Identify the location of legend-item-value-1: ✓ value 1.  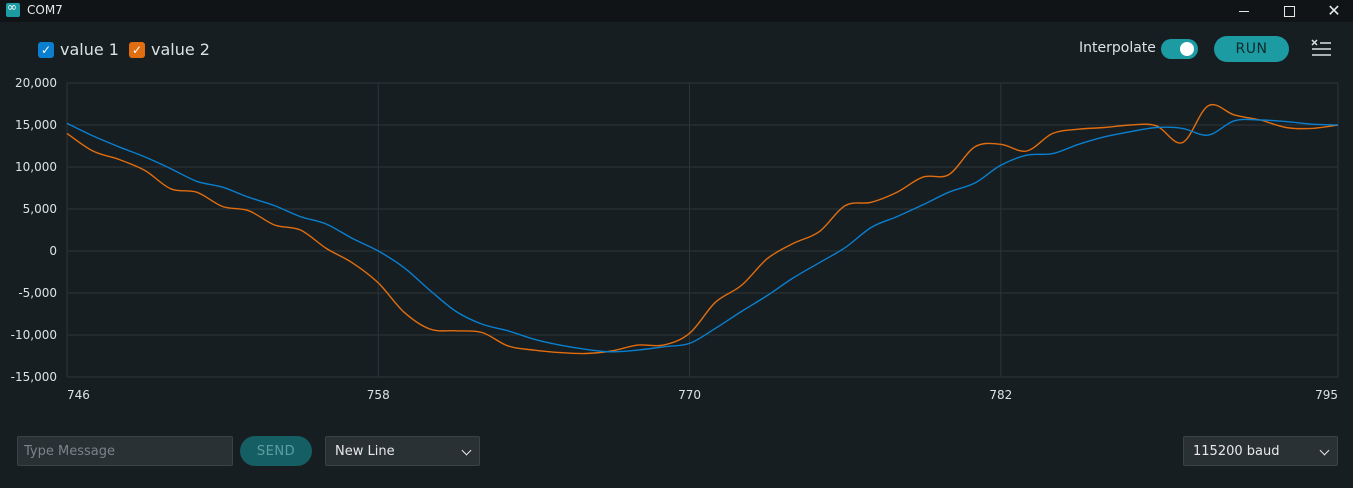
(78, 49).